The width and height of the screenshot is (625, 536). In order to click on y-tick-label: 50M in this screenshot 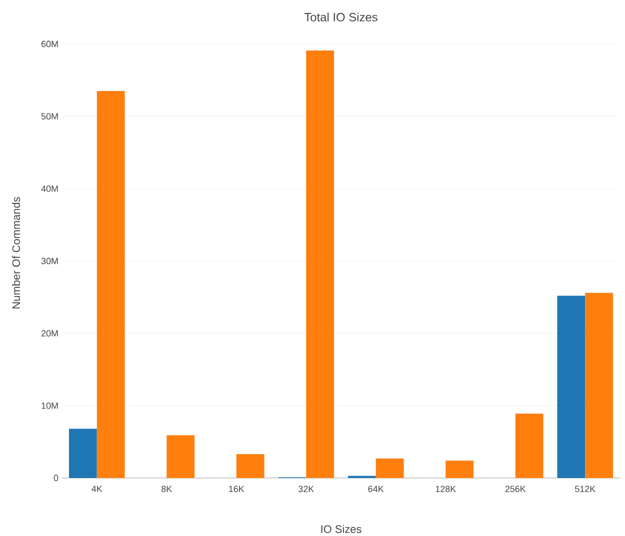, I will do `click(49, 116)`.